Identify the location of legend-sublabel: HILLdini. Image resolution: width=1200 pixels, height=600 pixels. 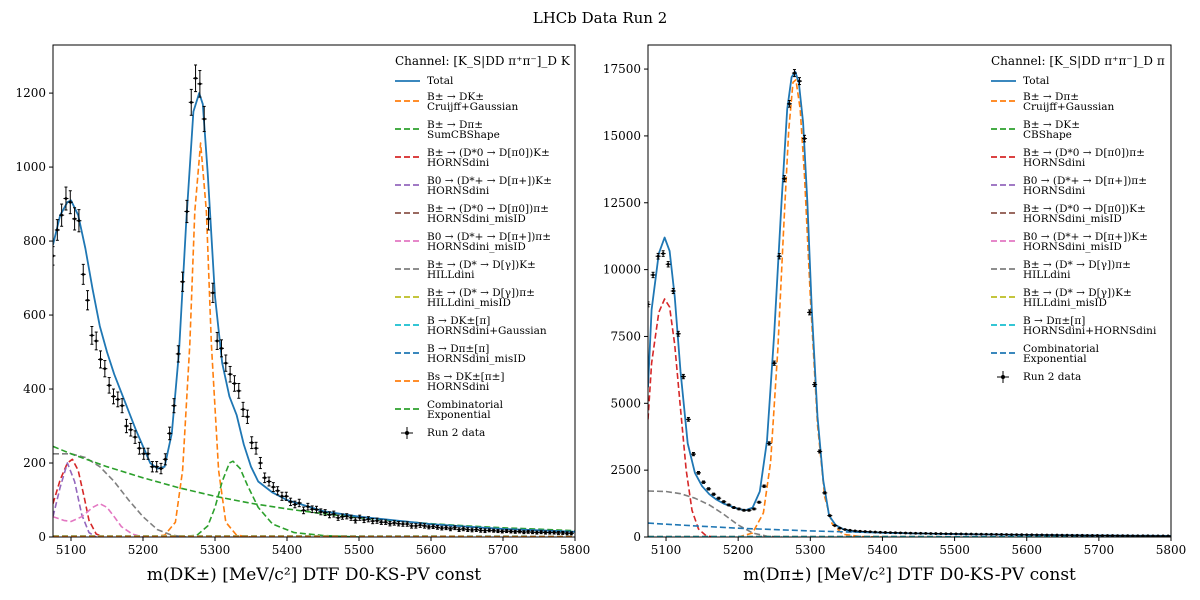
(451, 275).